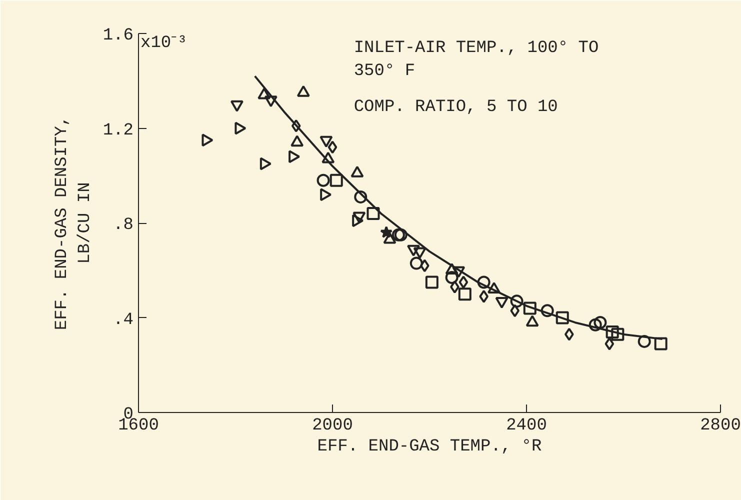  What do you see at coordinates (164, 43) in the screenshot?
I see `annotation: x10⁻³` at bounding box center [164, 43].